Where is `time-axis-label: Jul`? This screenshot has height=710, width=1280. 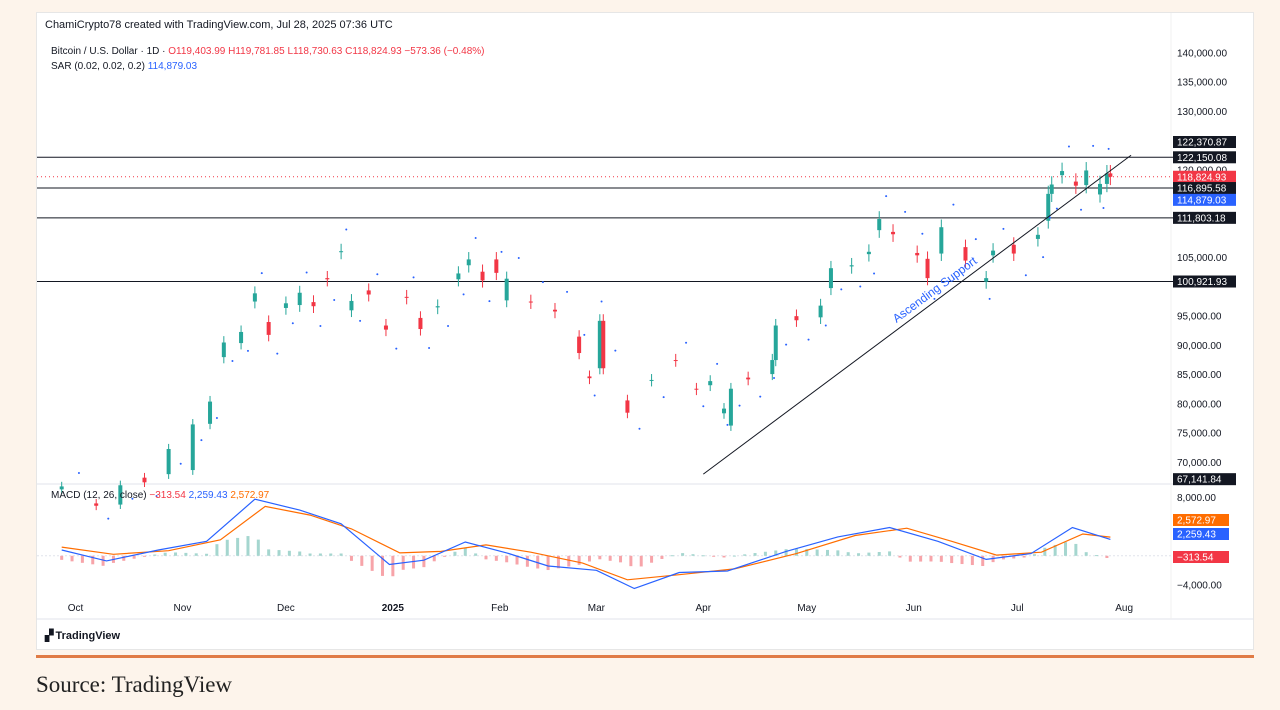 time-axis-label: Jul is located at coordinates (1017, 608).